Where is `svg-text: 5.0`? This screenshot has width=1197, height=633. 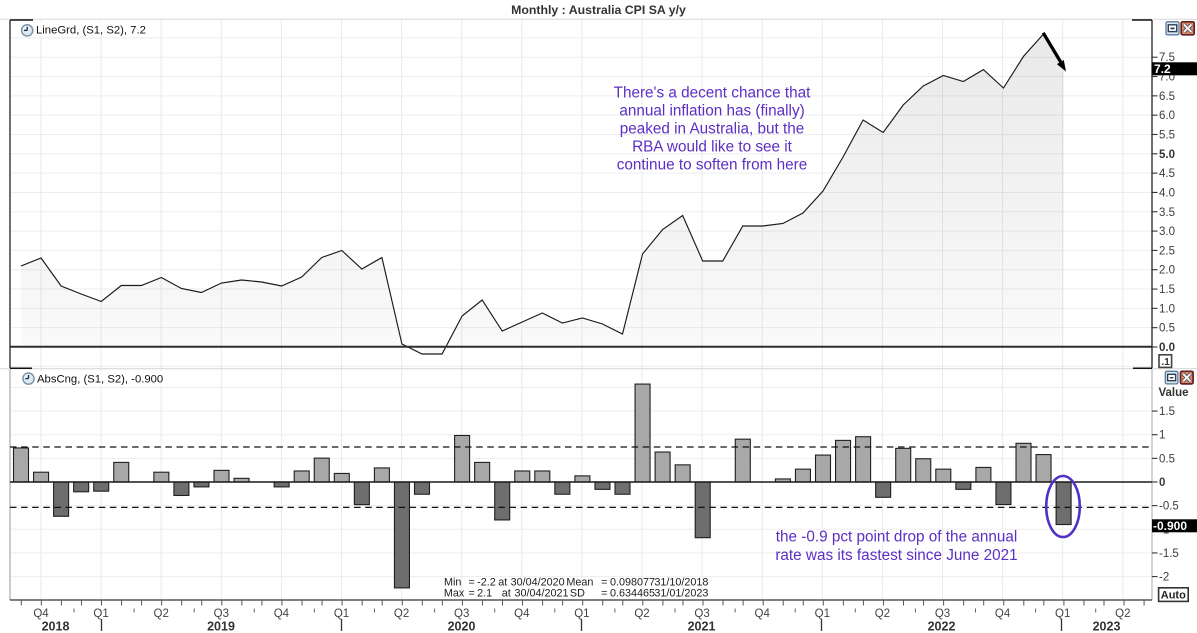
svg-text: 5.0 is located at coordinates (1167, 155).